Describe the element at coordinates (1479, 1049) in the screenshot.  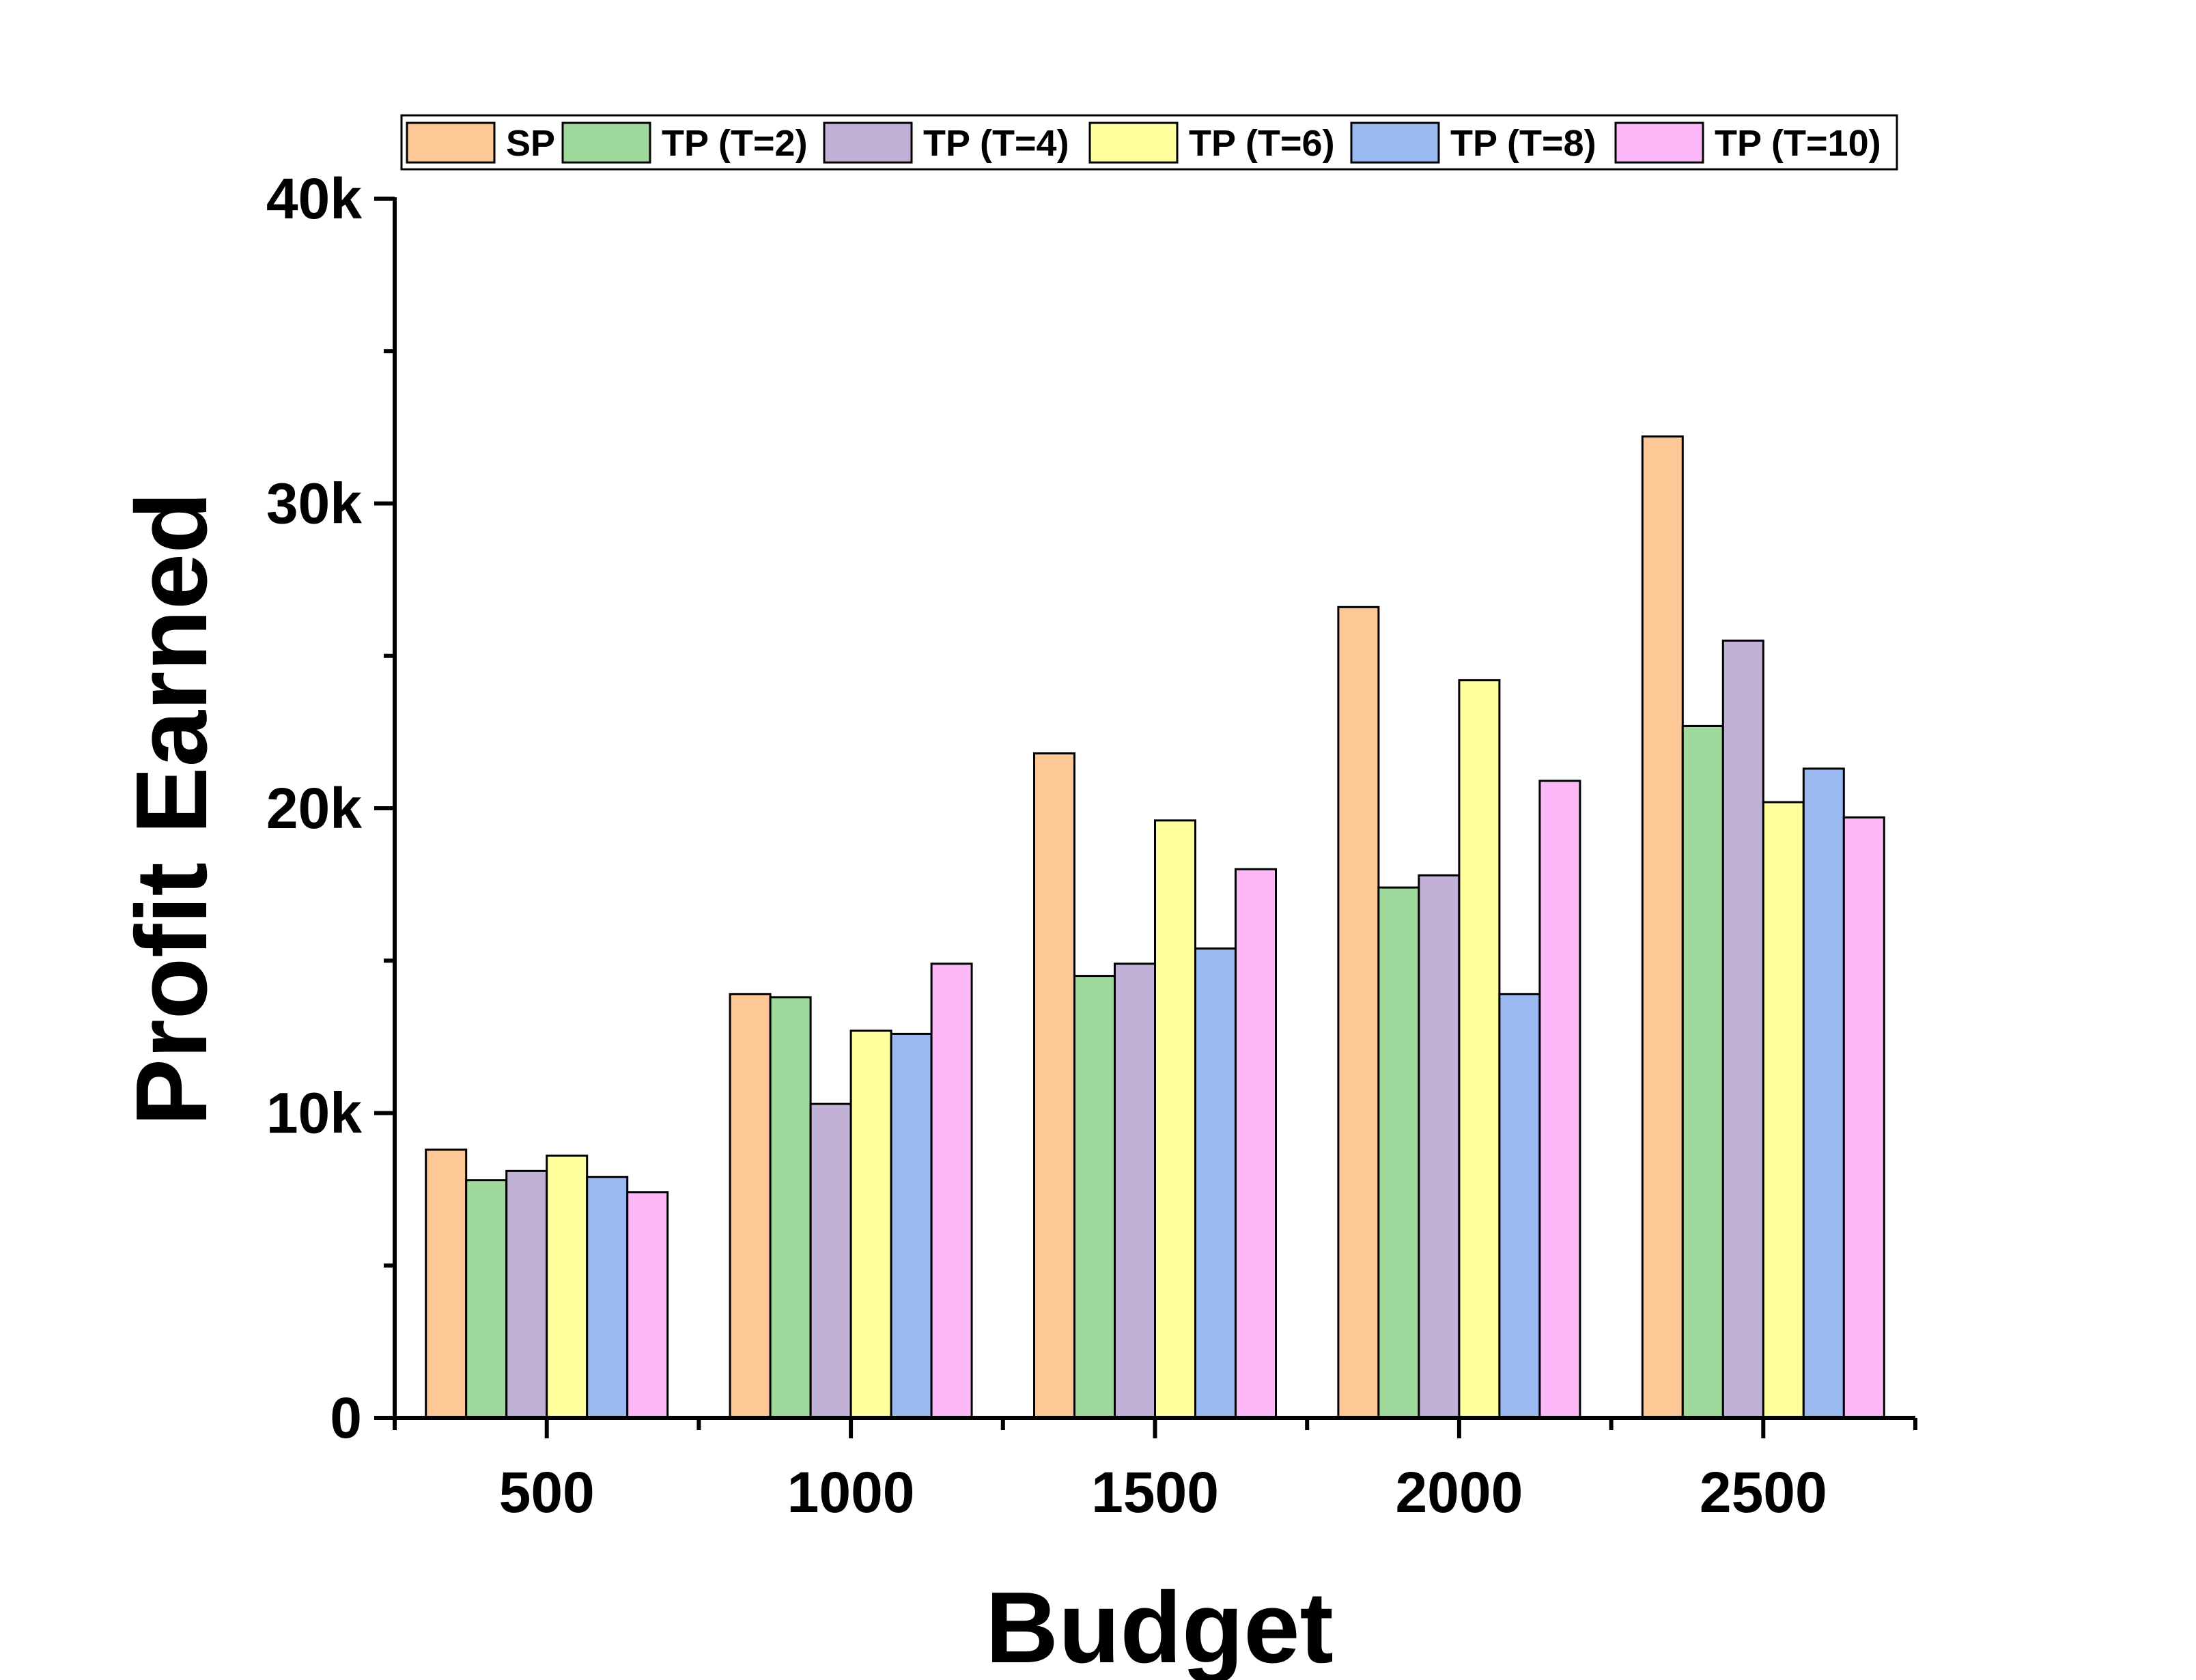
I see `bar-2000-tp-t-6-` at that location.